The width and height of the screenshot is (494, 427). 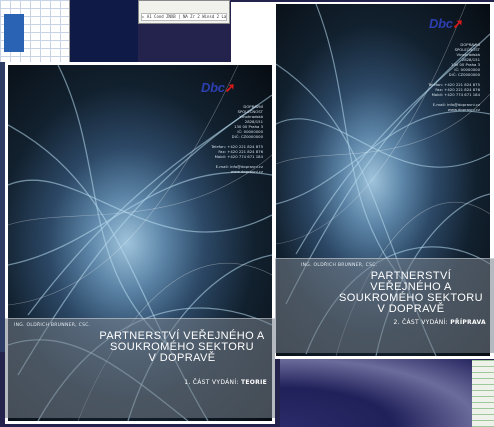 I want to click on edition-name: TEORIE, so click(x=253, y=382).